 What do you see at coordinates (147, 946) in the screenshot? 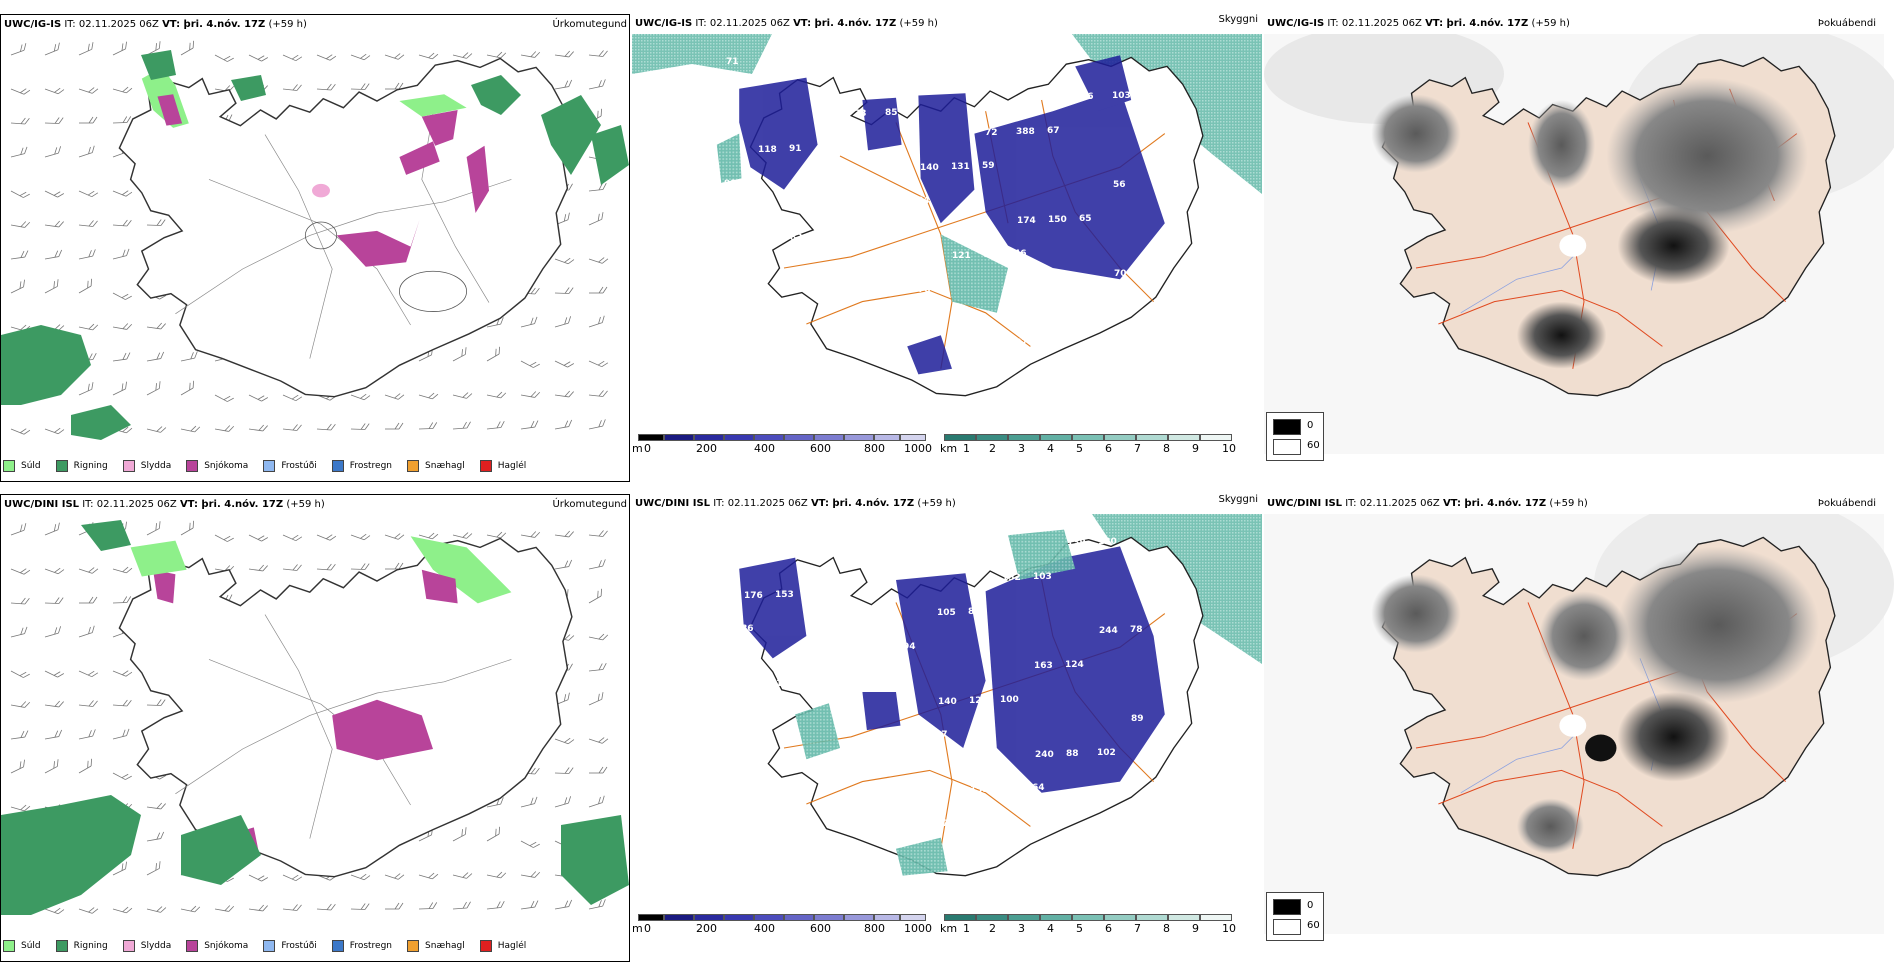
I see `legend-item: Slydda` at bounding box center [147, 946].